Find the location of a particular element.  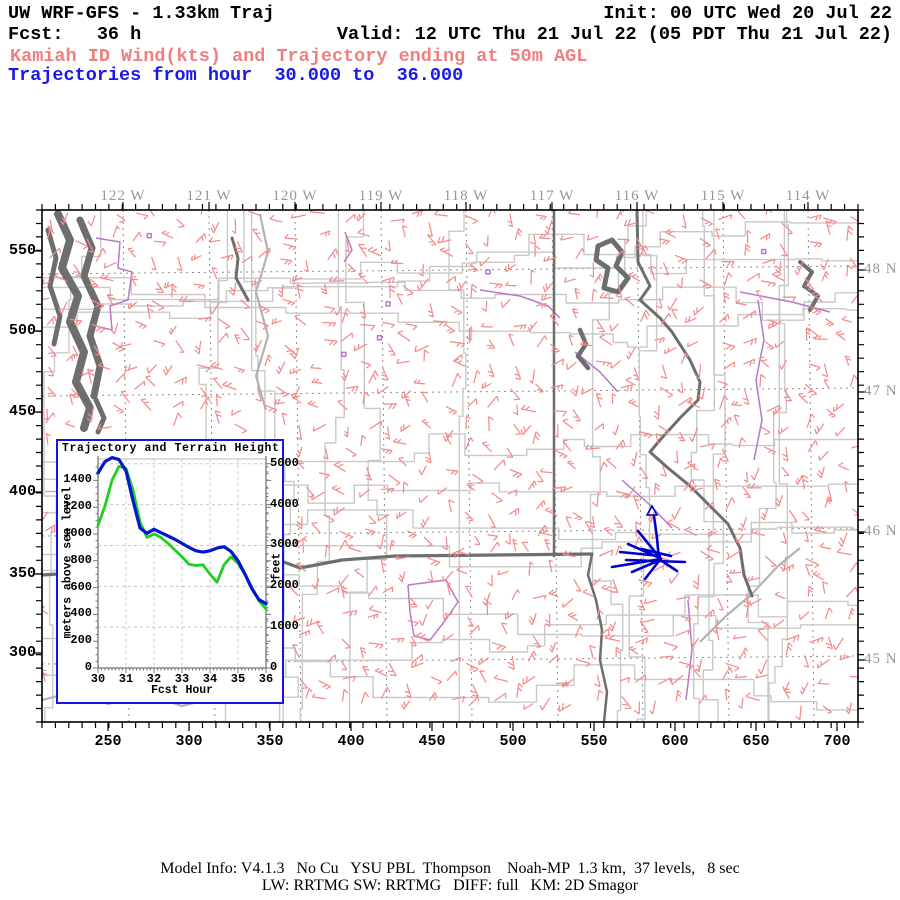

inset-feet-tick-label: 0 is located at coordinates (274, 667).